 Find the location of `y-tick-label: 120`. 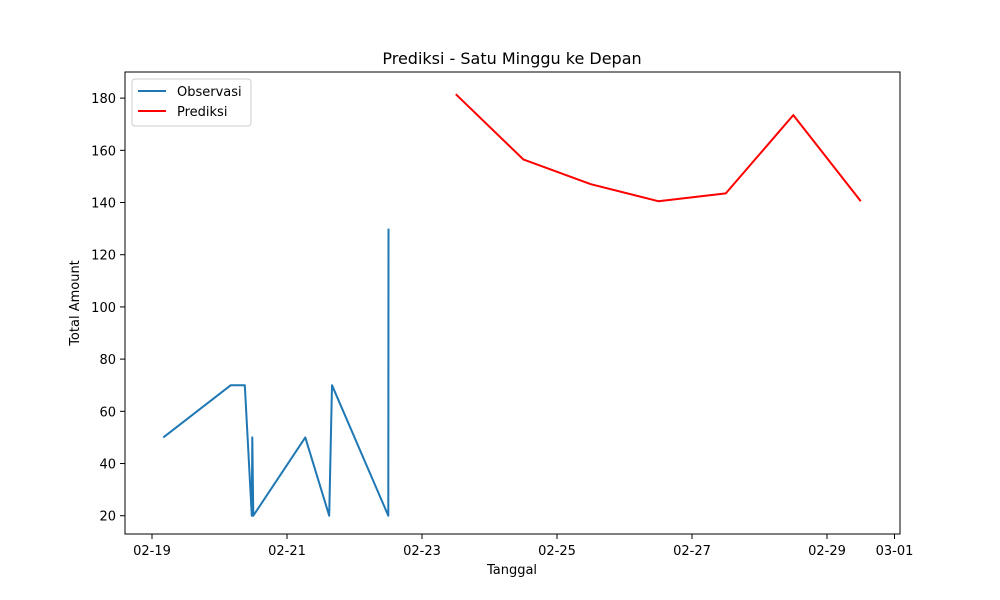

y-tick-label: 120 is located at coordinates (103, 256).